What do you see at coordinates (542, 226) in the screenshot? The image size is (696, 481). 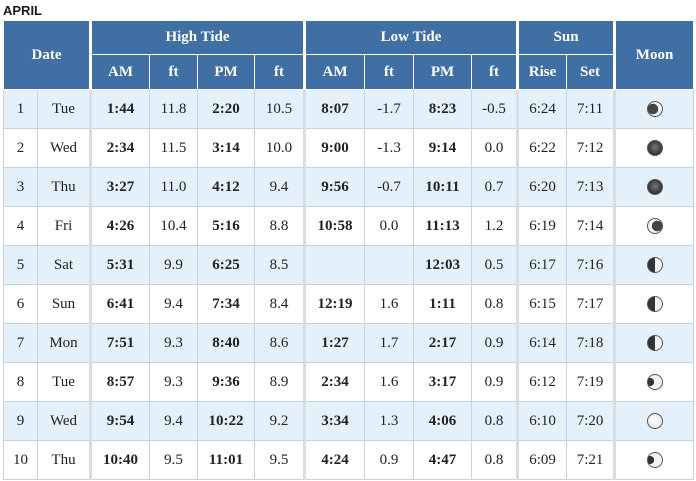 I see `sunrise: 6:19` at bounding box center [542, 226].